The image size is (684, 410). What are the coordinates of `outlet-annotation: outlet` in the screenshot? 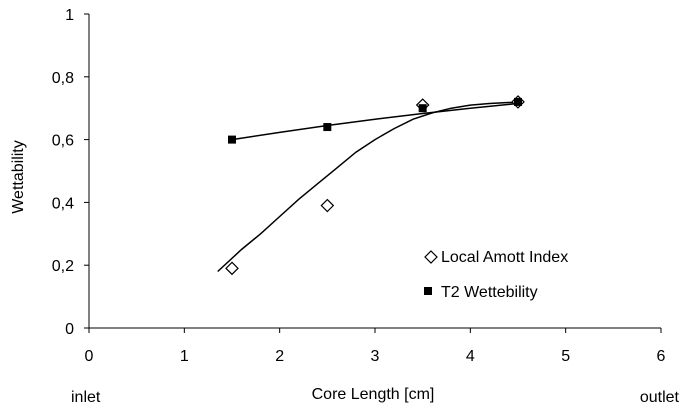 It's located at (660, 397).